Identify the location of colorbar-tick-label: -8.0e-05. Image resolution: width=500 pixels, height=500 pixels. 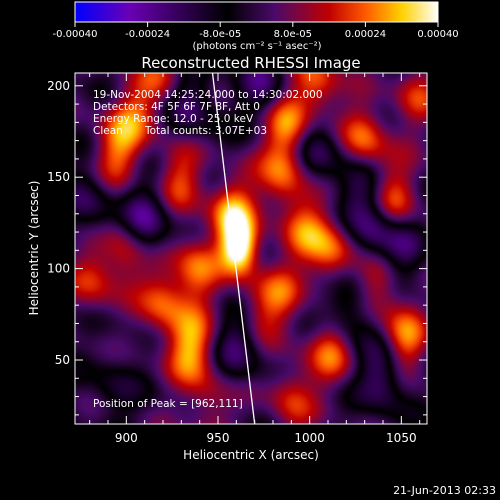
(220, 34).